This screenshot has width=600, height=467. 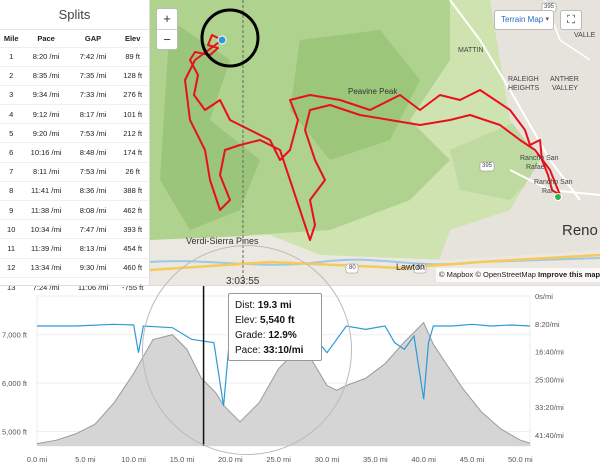 What do you see at coordinates (93, 248) in the screenshot?
I see `split-gap: 8:13 /mi` at bounding box center [93, 248].